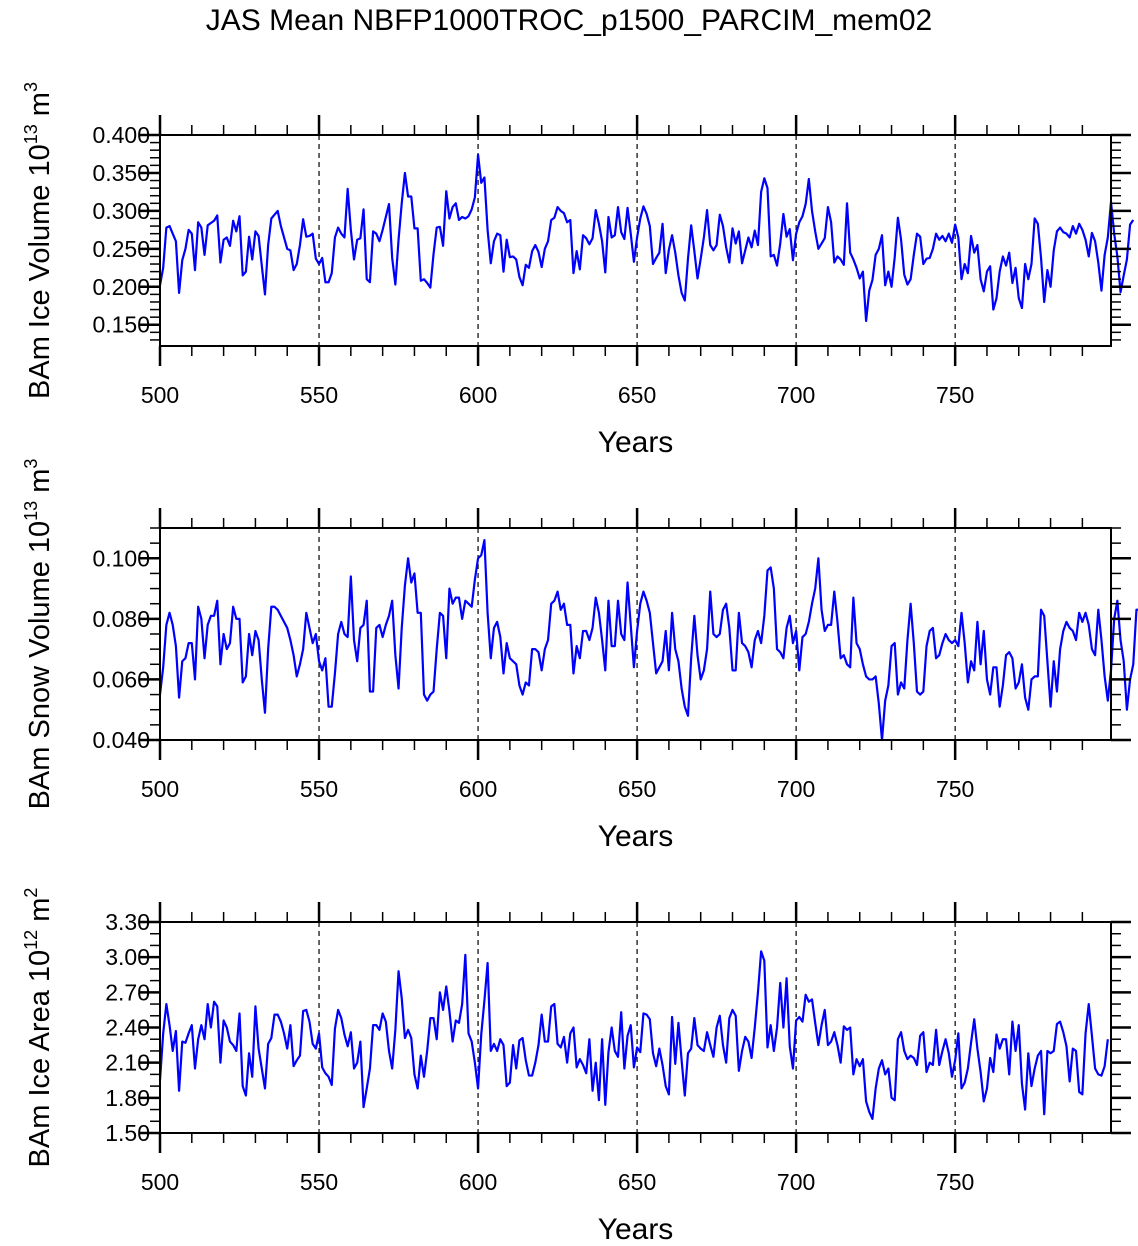  Describe the element at coordinates (121, 619) in the screenshot. I see `y-tick-label: 0.080` at that location.